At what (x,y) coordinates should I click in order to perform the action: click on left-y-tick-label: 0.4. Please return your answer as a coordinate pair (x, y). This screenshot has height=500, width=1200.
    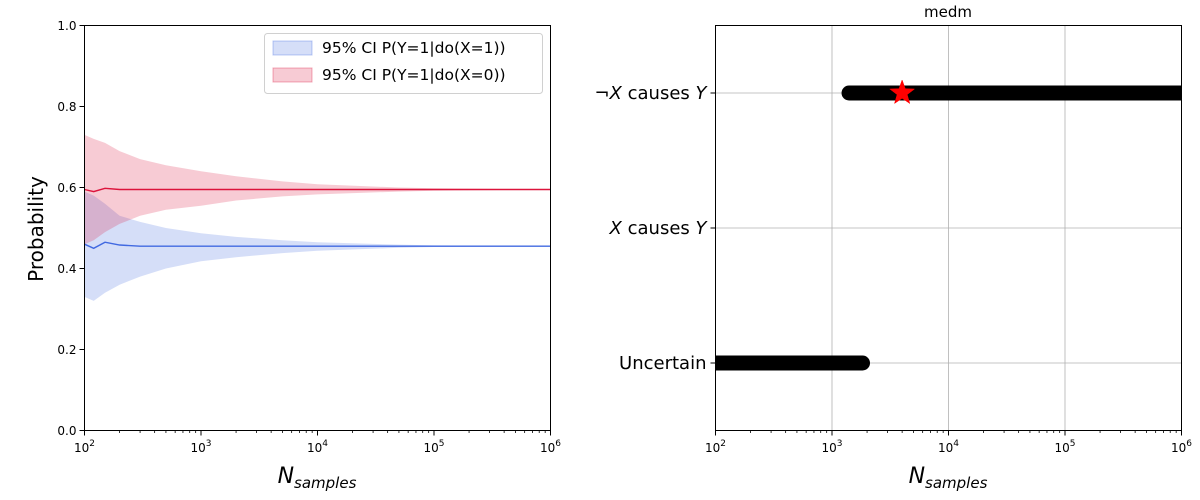
    Looking at the image, I should click on (66, 269).